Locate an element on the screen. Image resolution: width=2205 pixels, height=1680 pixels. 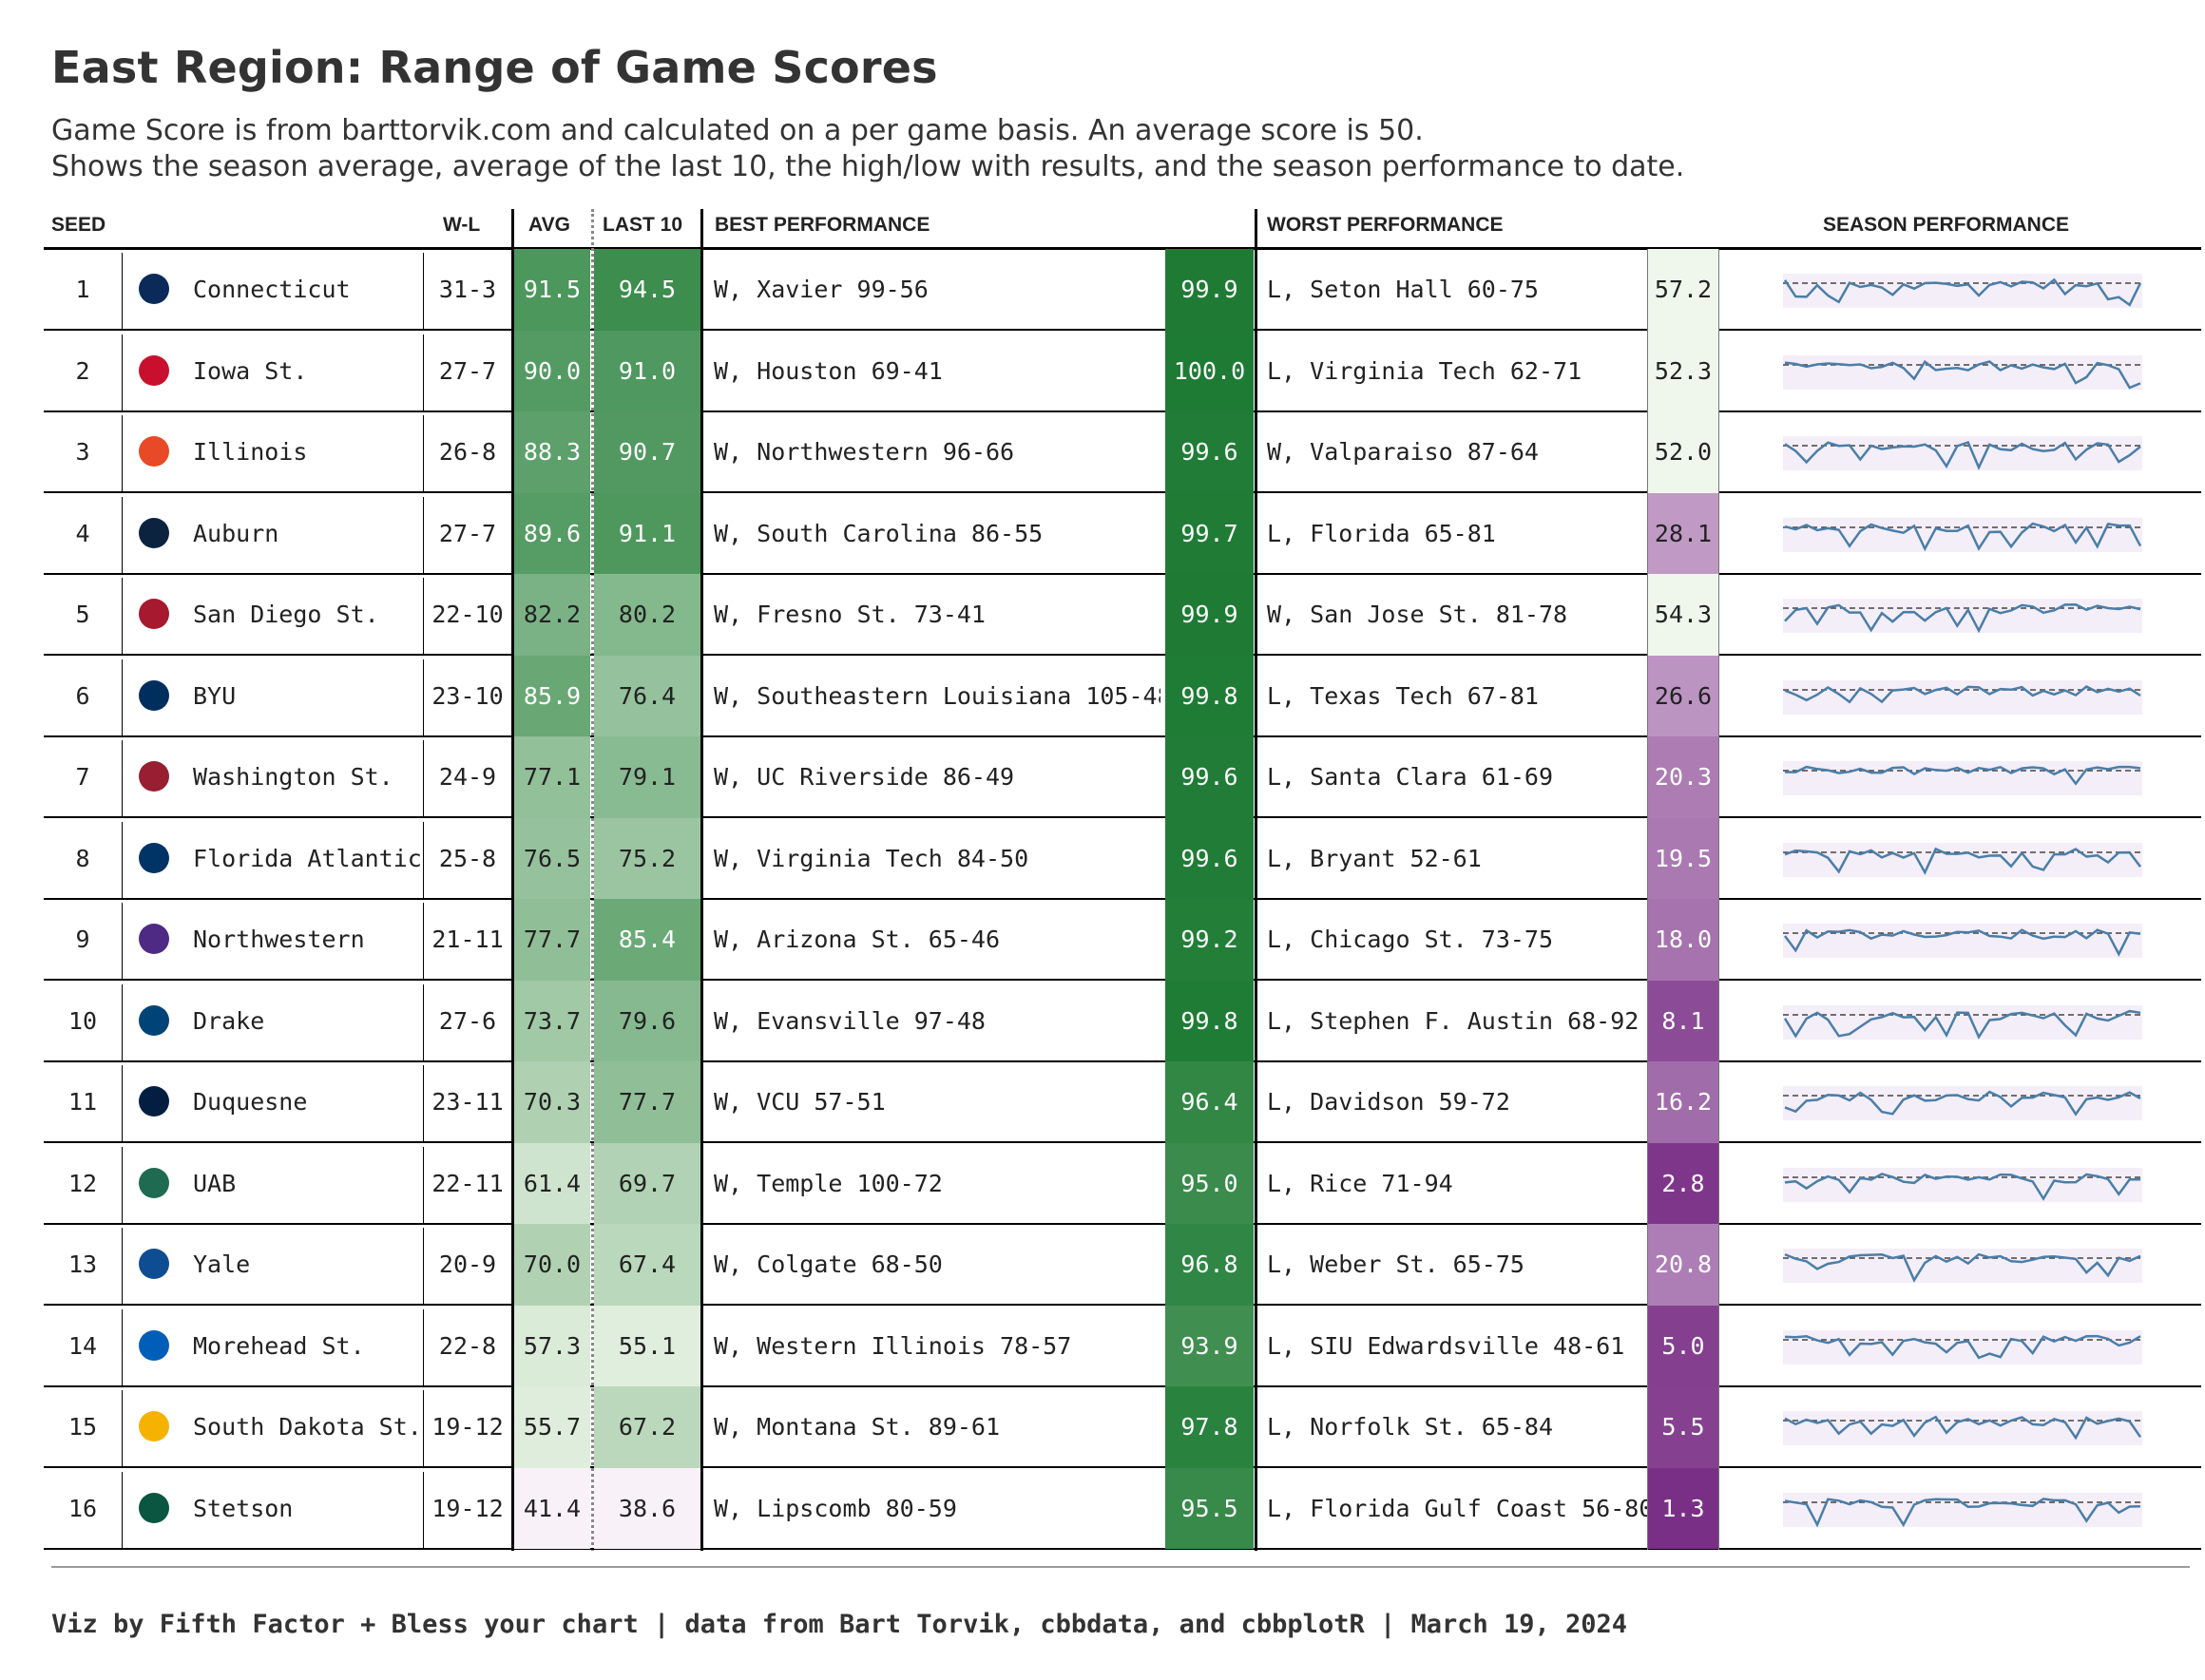
seed-cell: 10 is located at coordinates (82, 1020).